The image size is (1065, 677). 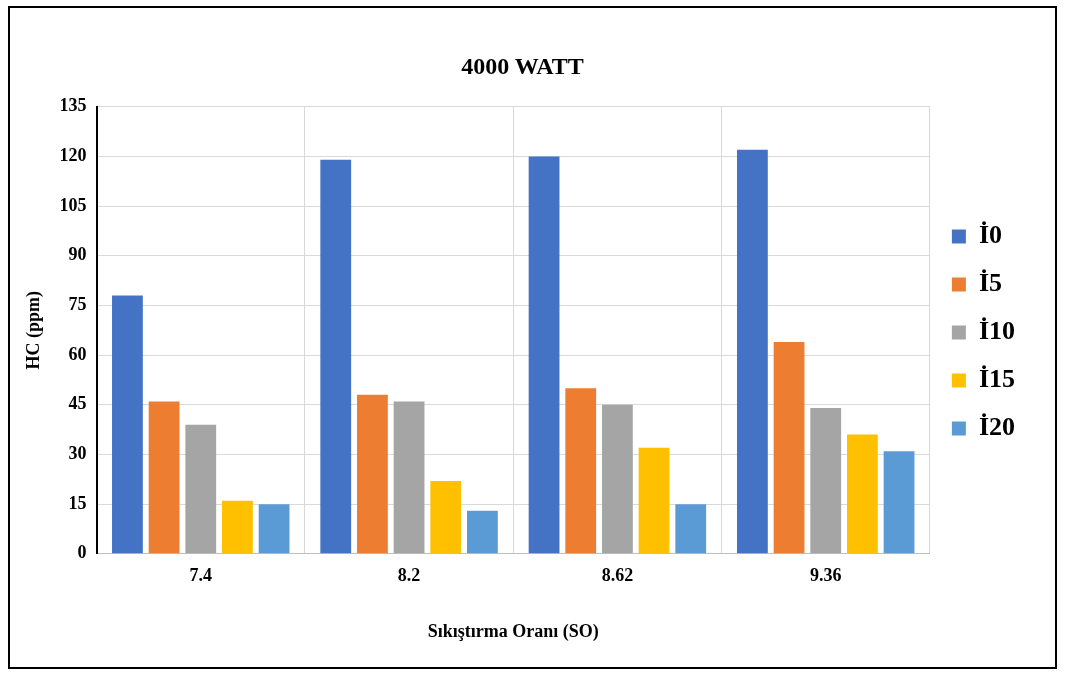 I want to click on y-tick-label: 120, so click(x=73, y=155).